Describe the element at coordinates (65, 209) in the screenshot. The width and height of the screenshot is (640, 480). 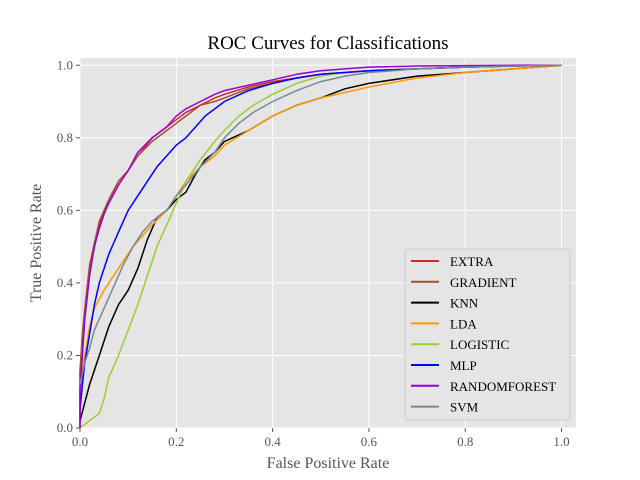
I see `y-tick-label: 0.6` at that location.